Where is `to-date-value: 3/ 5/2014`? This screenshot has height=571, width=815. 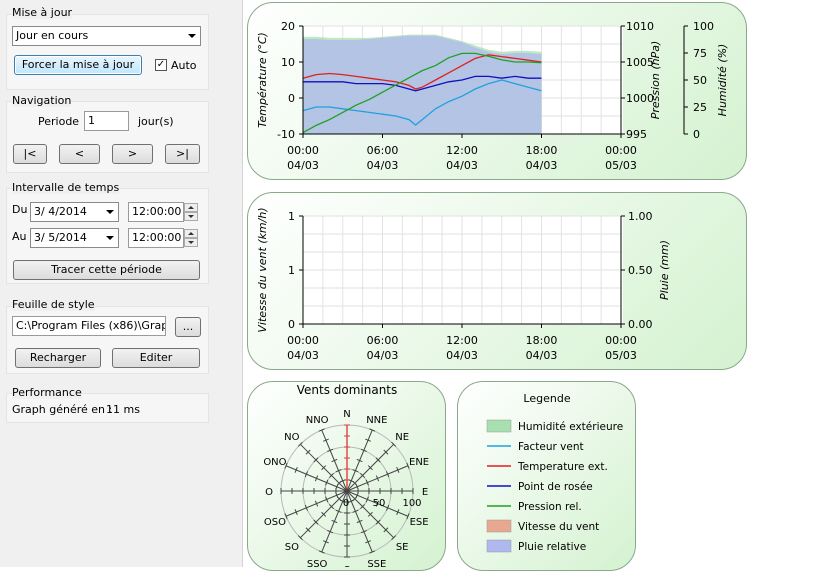 to-date-value: 3/ 5/2014 is located at coordinates (60, 237).